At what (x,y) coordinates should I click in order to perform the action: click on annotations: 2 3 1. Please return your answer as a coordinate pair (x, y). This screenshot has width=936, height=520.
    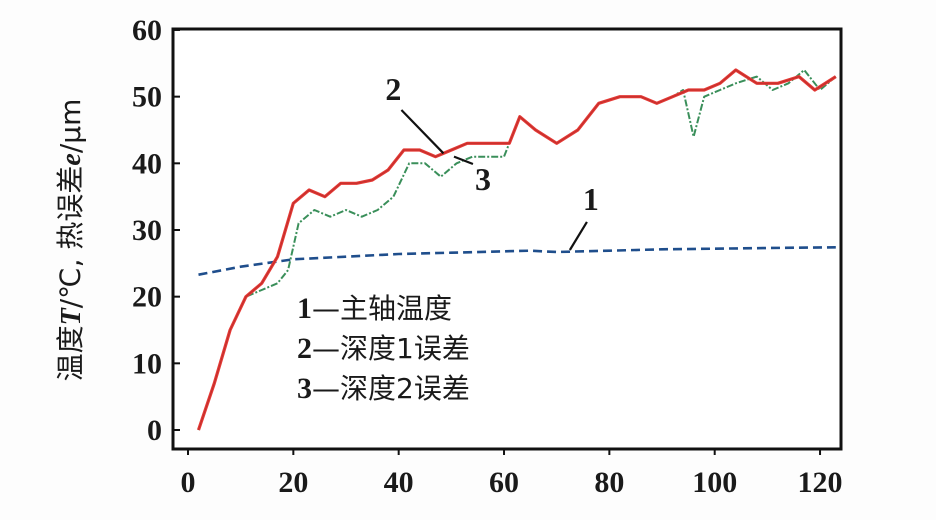
    Looking at the image, I should click on (492, 161).